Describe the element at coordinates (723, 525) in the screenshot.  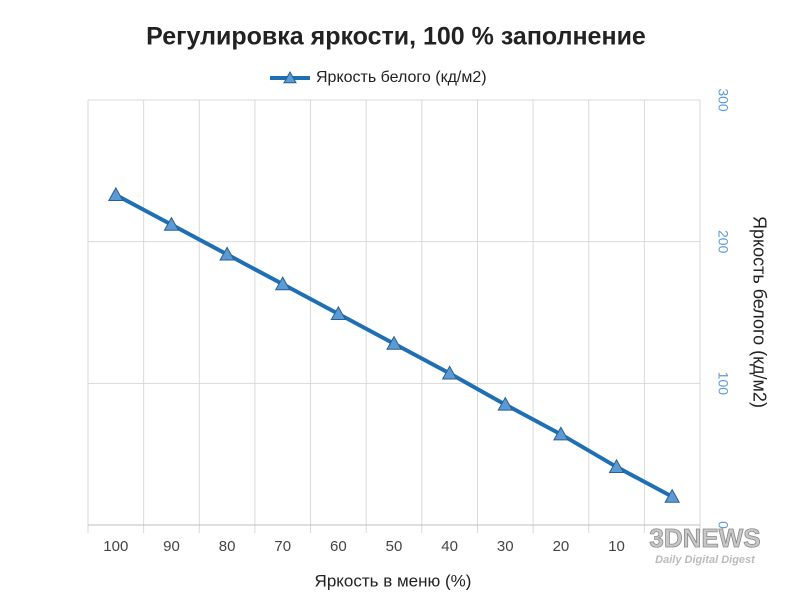
I see `y2-tick-label: 0` at that location.